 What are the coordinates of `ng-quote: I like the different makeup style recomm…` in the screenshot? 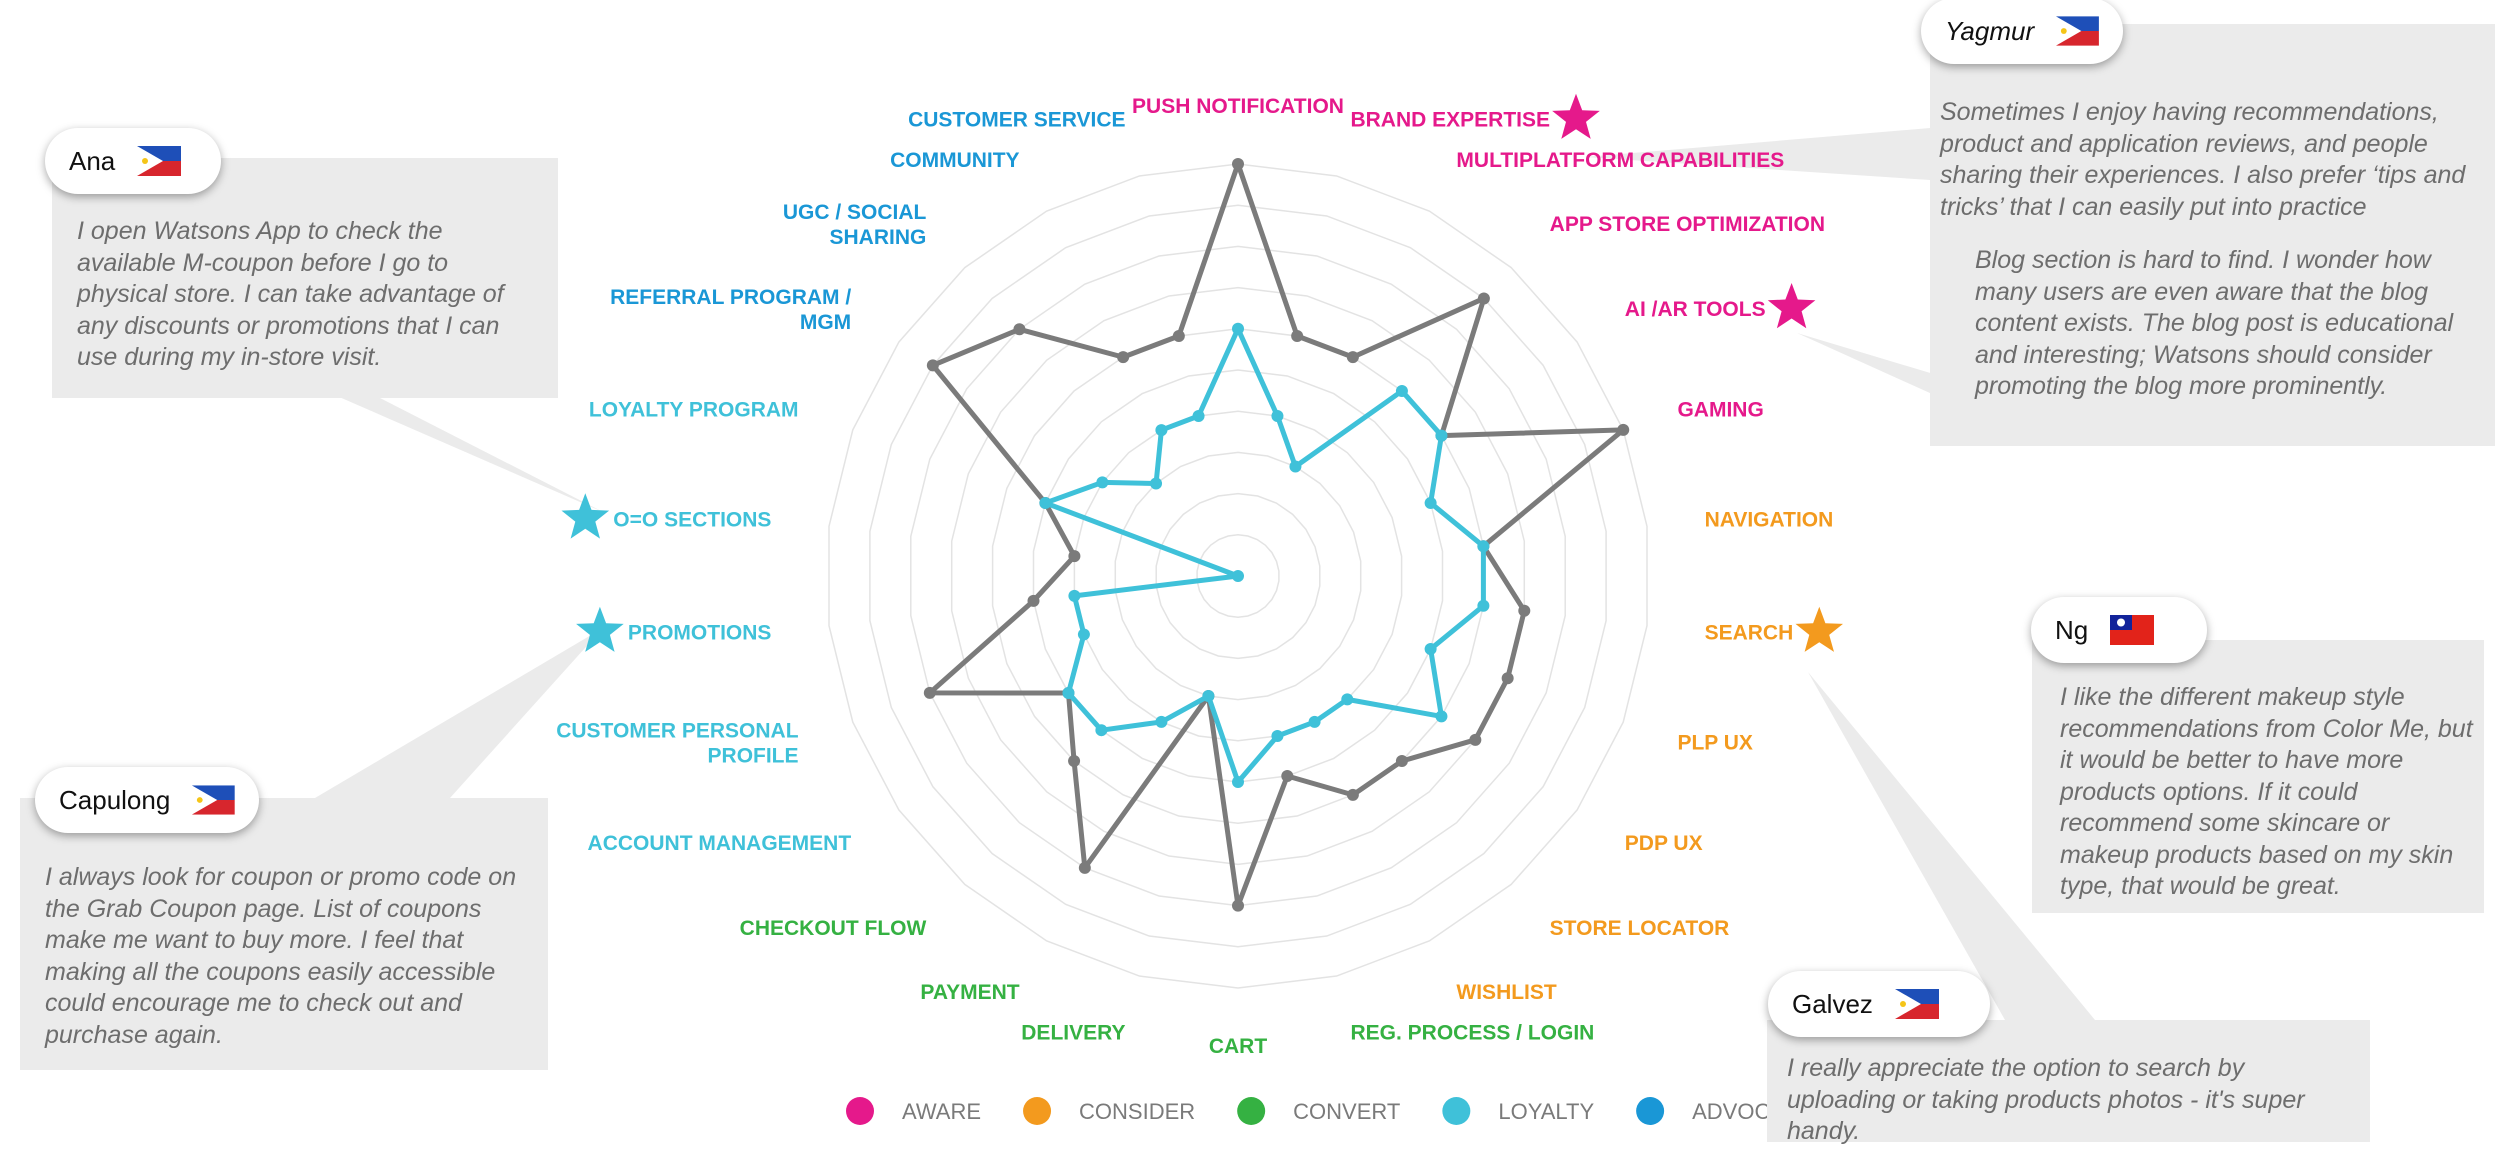 It's located at (2266, 791).